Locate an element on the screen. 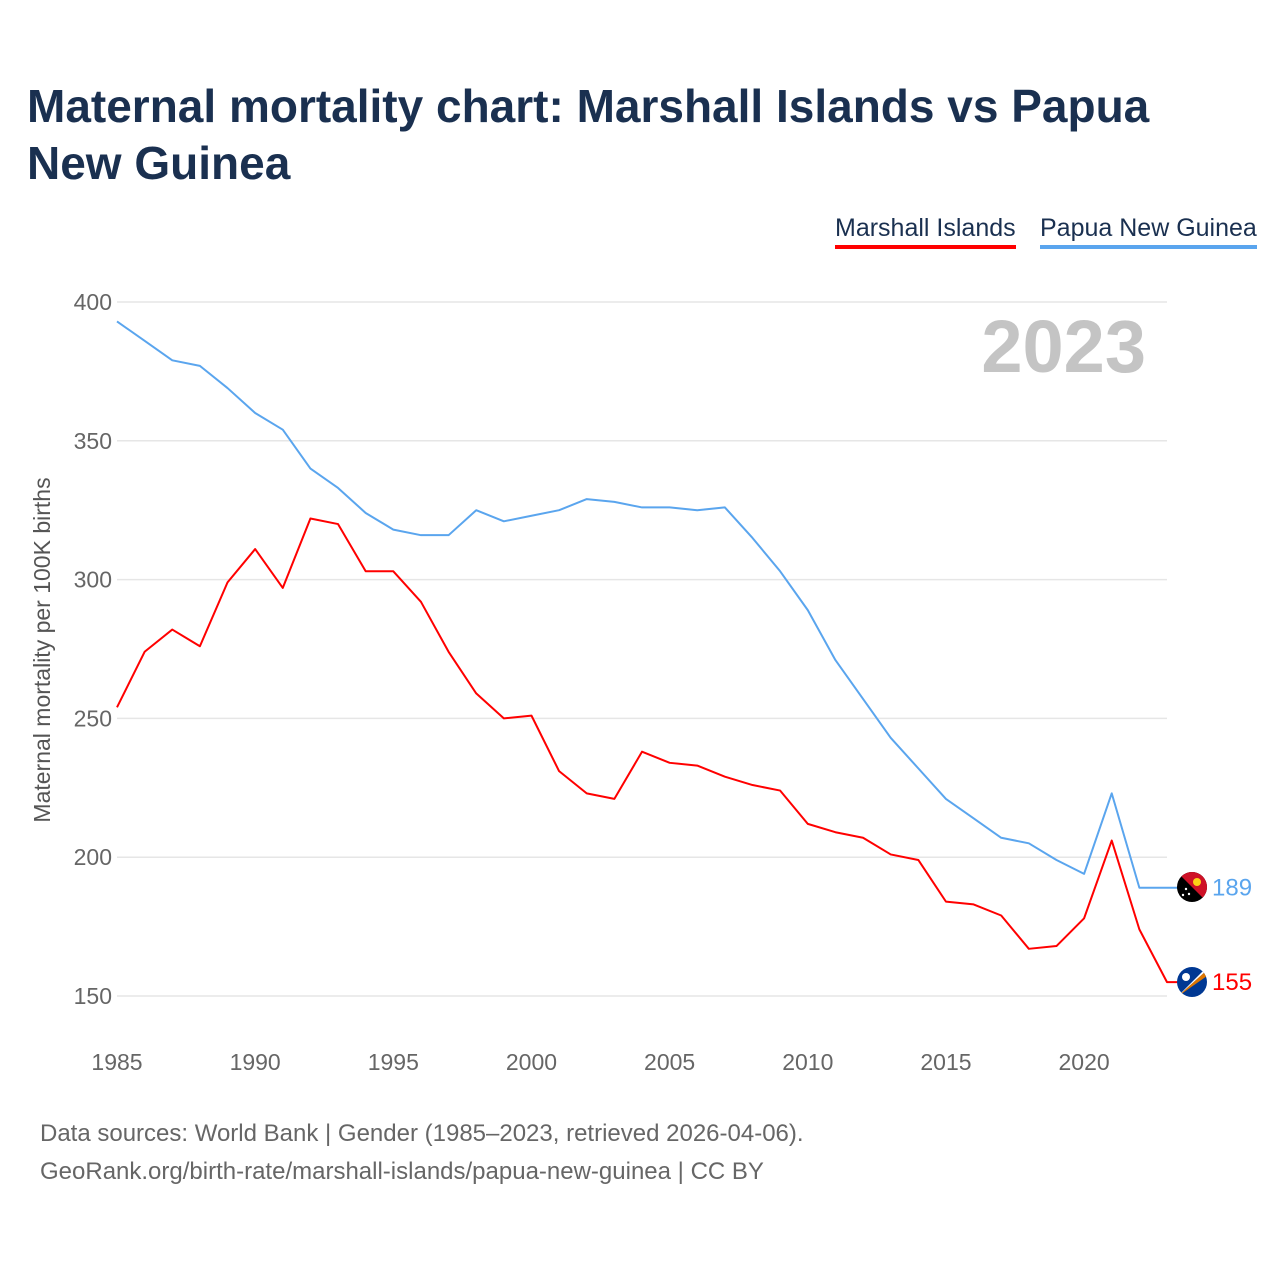 The height and width of the screenshot is (1280, 1280). x-tick-label: 2015 is located at coordinates (945, 1062).